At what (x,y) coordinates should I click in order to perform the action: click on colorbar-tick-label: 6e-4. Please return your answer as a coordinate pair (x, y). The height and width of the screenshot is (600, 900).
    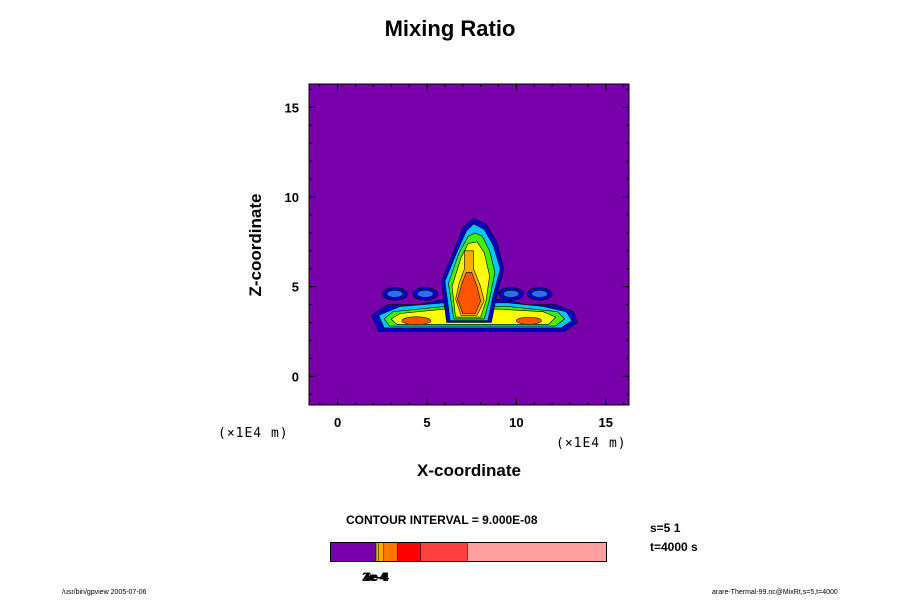
    Looking at the image, I should click on (377, 577).